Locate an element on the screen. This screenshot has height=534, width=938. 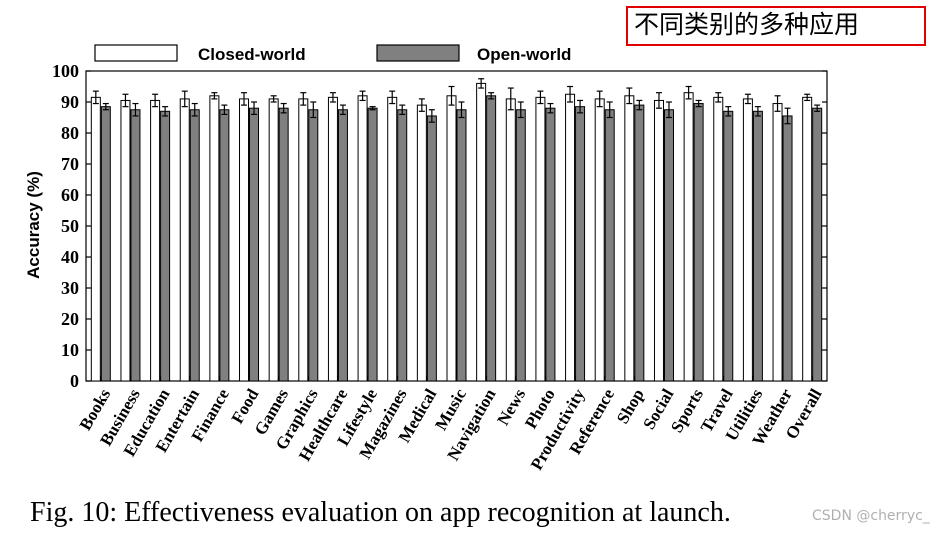
bar-open-world-travel is located at coordinates (728, 246).